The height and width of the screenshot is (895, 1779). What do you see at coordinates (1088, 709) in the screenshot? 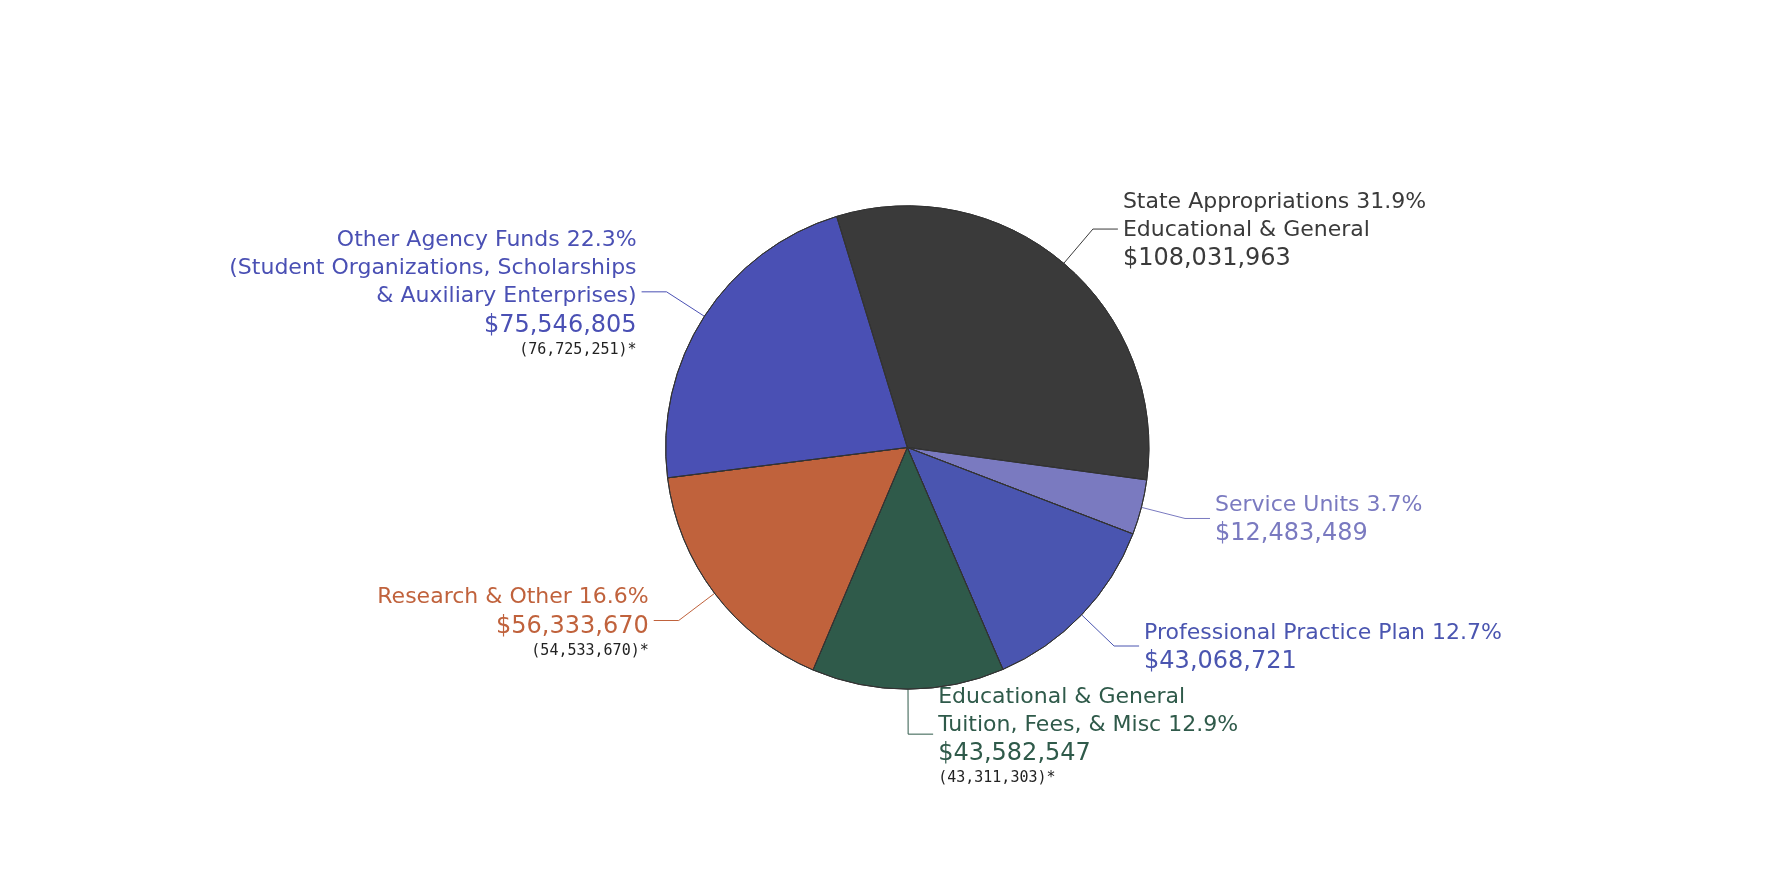
I see `slice-label: Educational & General Tuition, Fees, & Misc 12.9%` at bounding box center [1088, 709].